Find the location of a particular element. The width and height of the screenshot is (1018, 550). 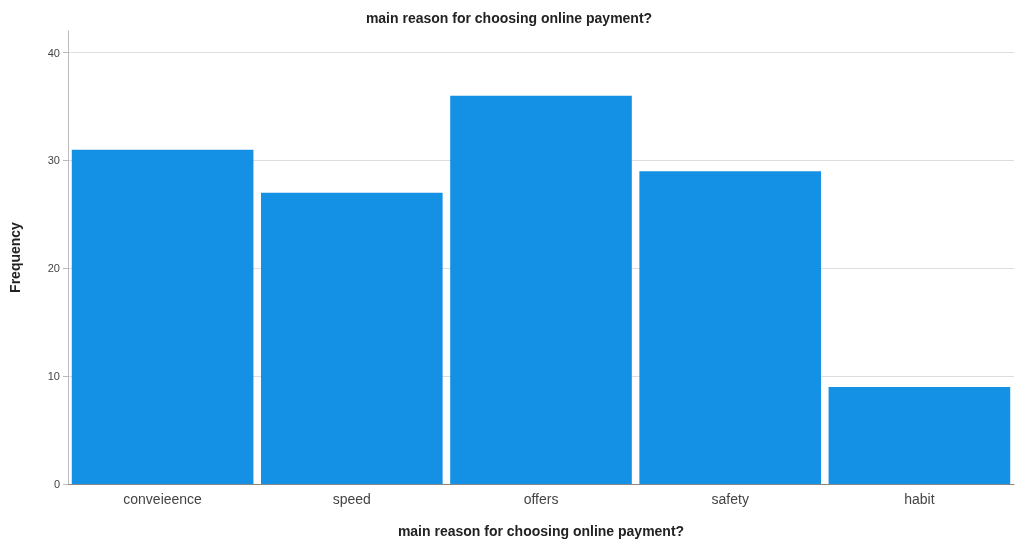

y-tick-label: 0 is located at coordinates (56, 484).